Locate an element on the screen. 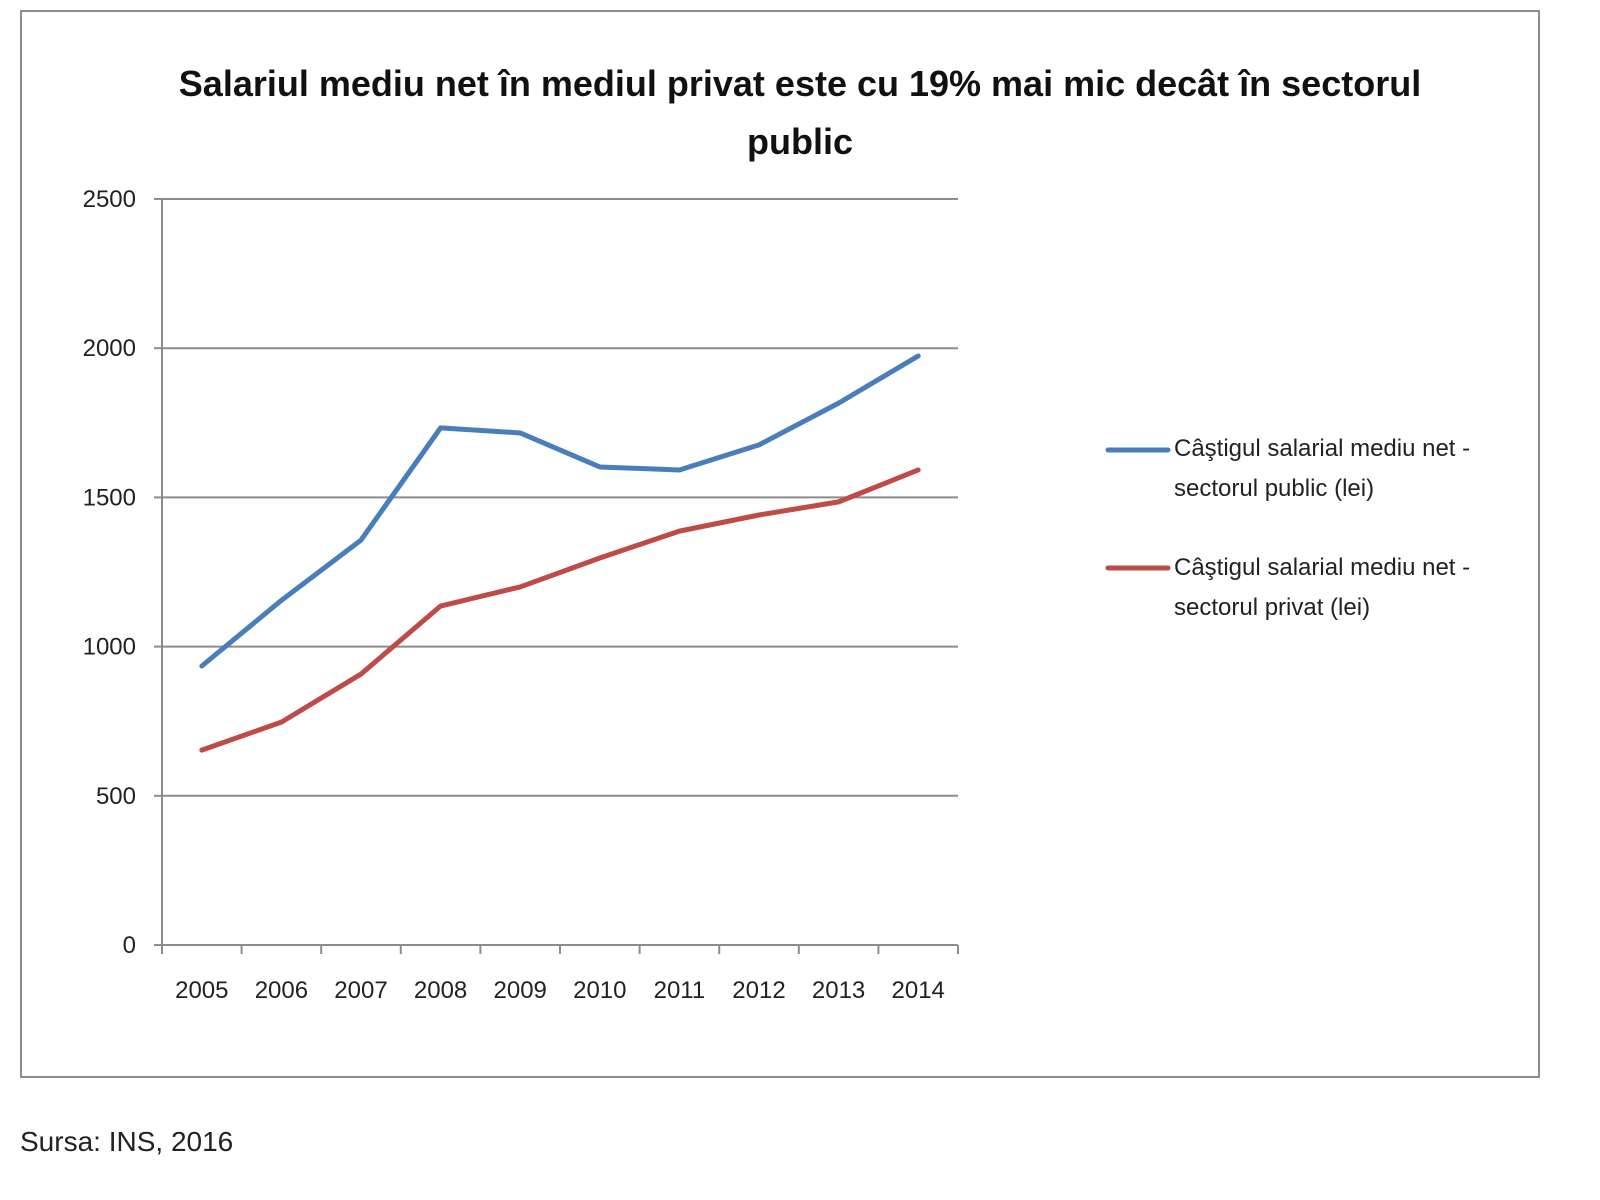 Image resolution: width=1600 pixels, height=1200 pixels. x-tick-label: 2008 is located at coordinates (440, 990).